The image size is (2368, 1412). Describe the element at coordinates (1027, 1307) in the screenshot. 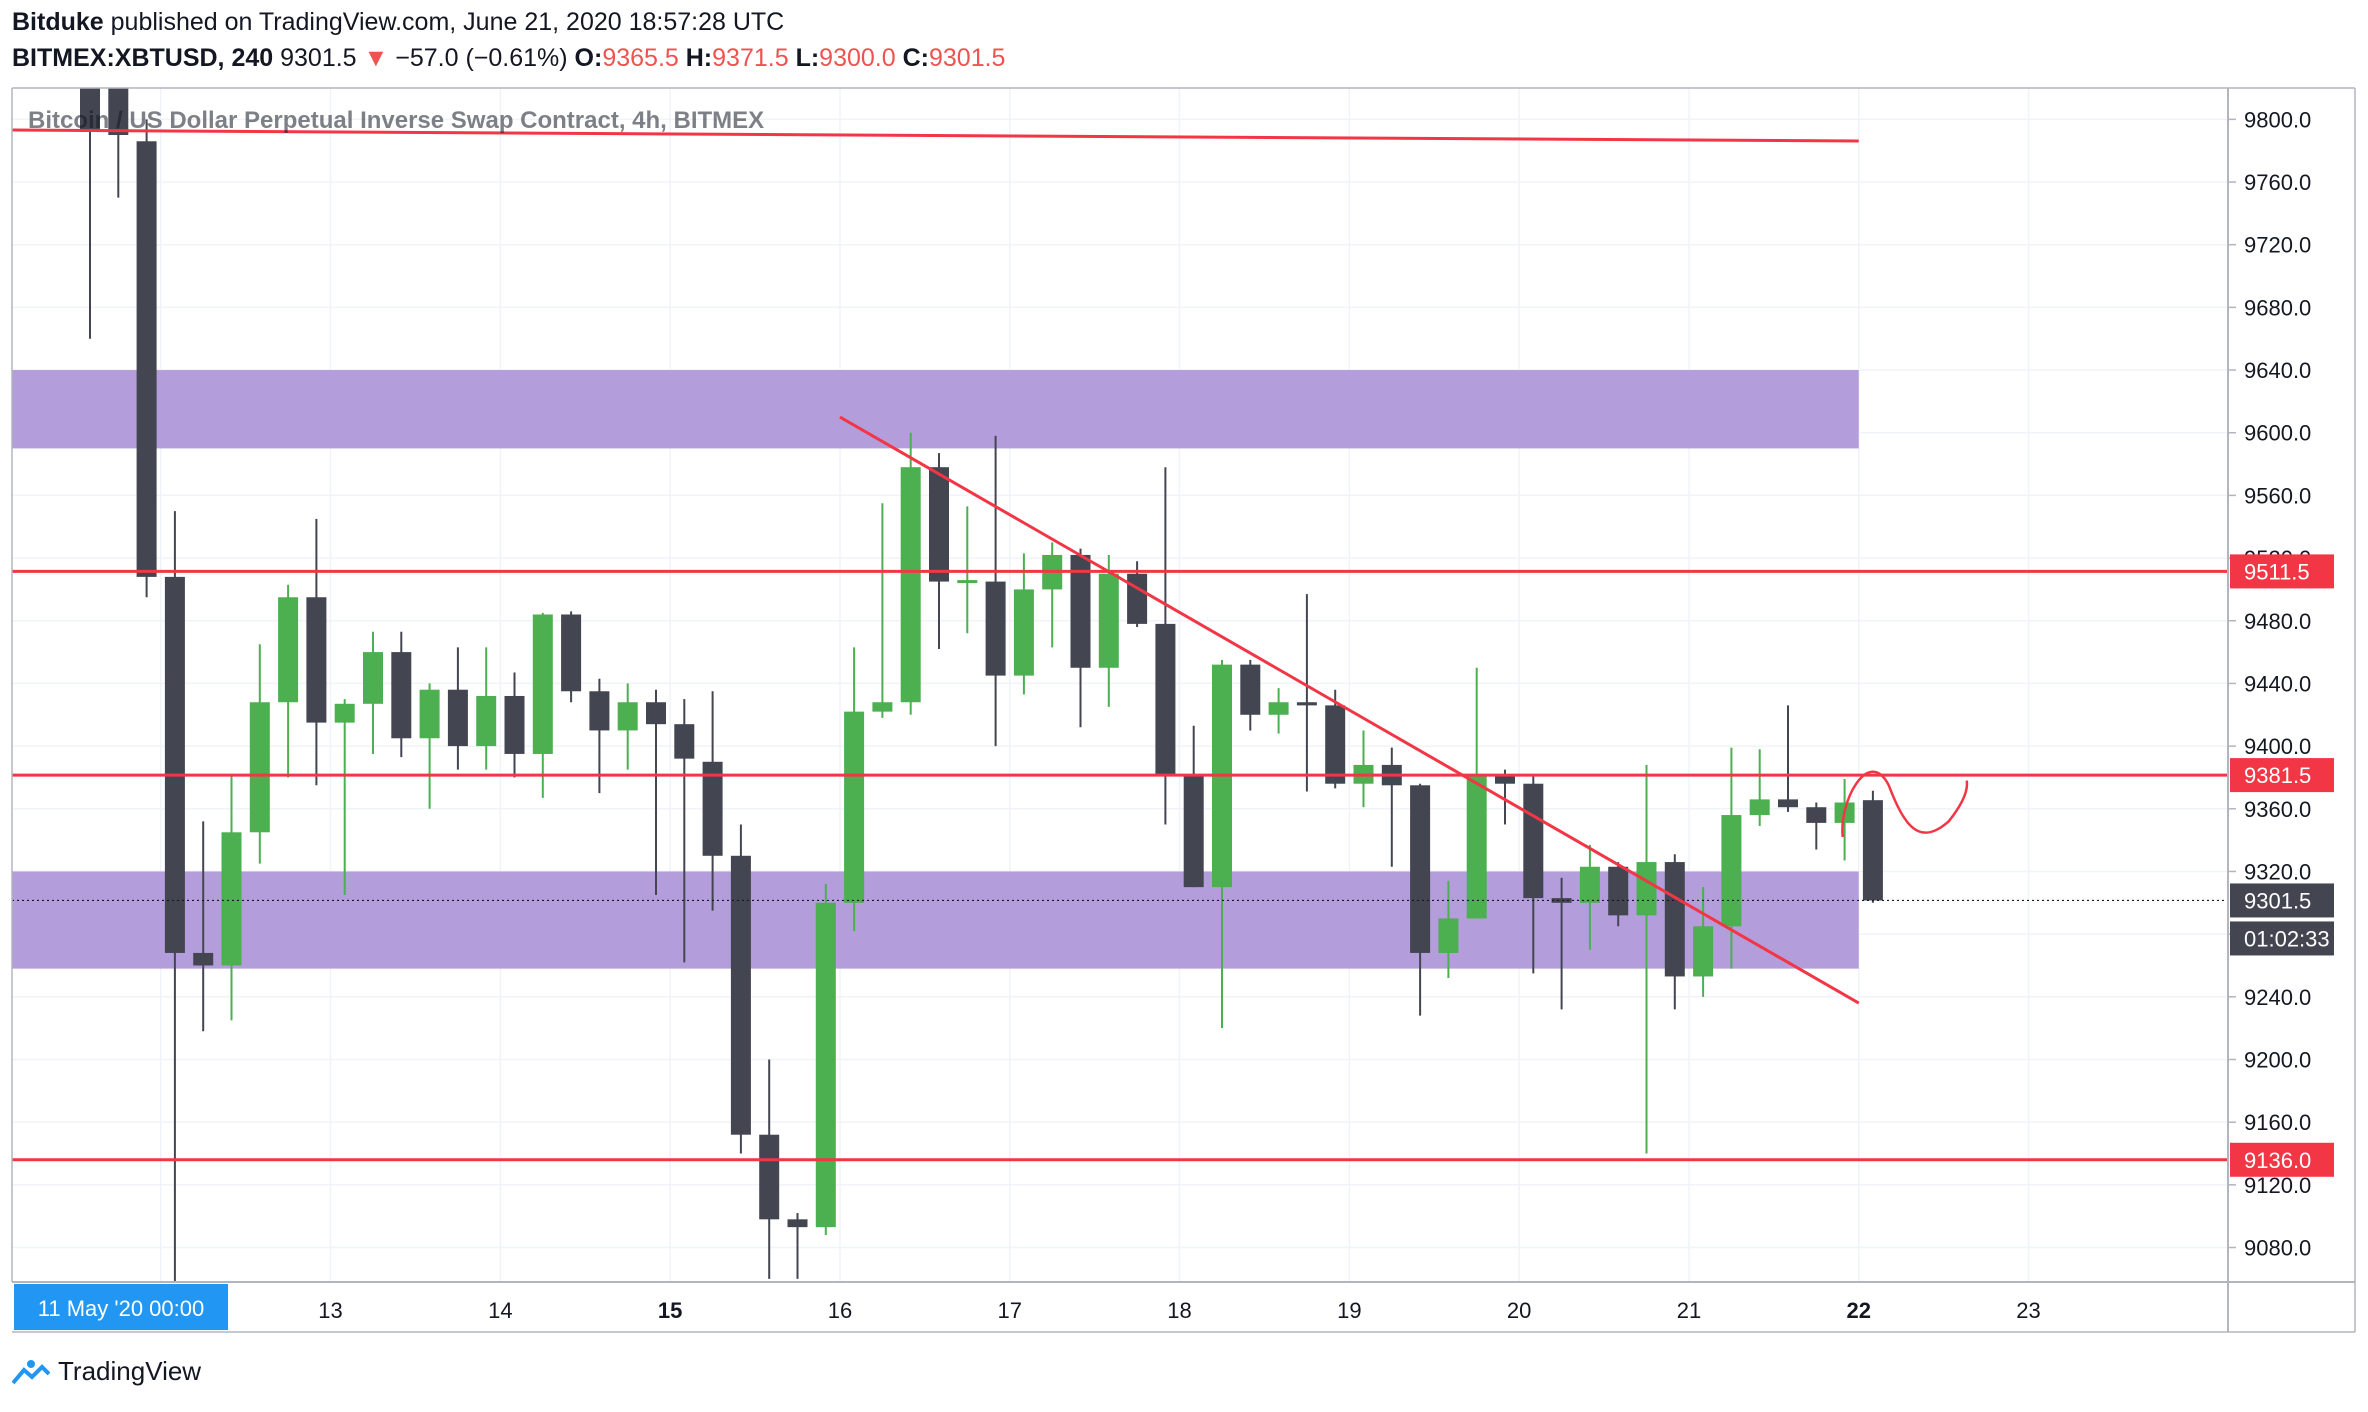

I see `time-axis: 12131415161718192021222311 May '20 00:00` at that location.